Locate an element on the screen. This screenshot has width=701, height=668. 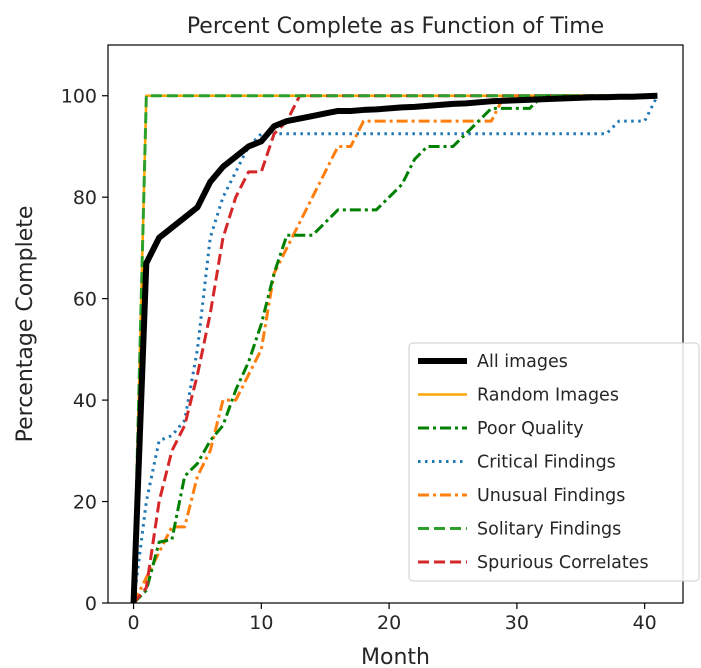
legend-label: Solitary Findings is located at coordinates (549, 530).